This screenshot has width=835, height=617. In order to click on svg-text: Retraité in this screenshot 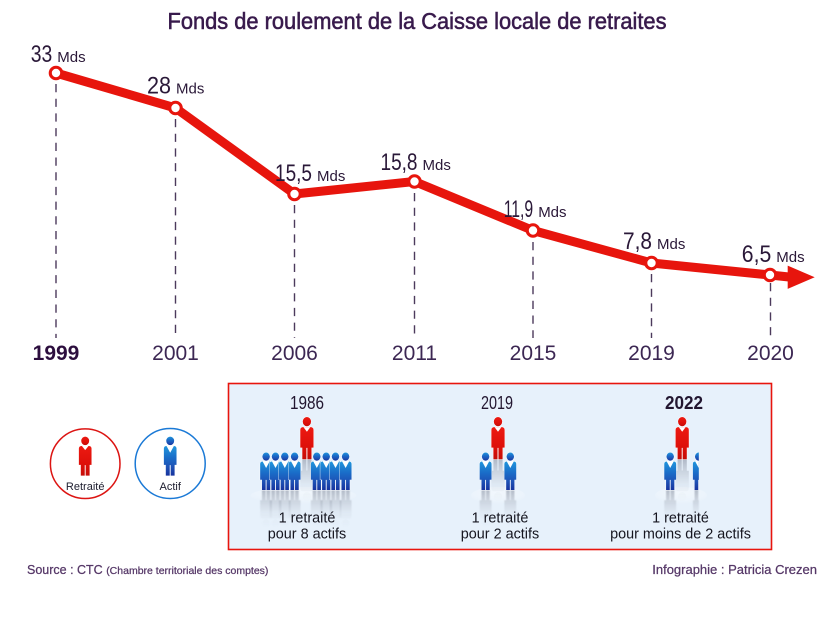, I will do `click(85, 487)`.